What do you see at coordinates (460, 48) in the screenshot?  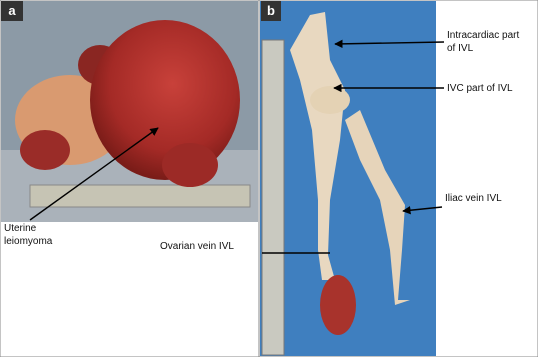 I see `annotation: of IVL` at bounding box center [460, 48].